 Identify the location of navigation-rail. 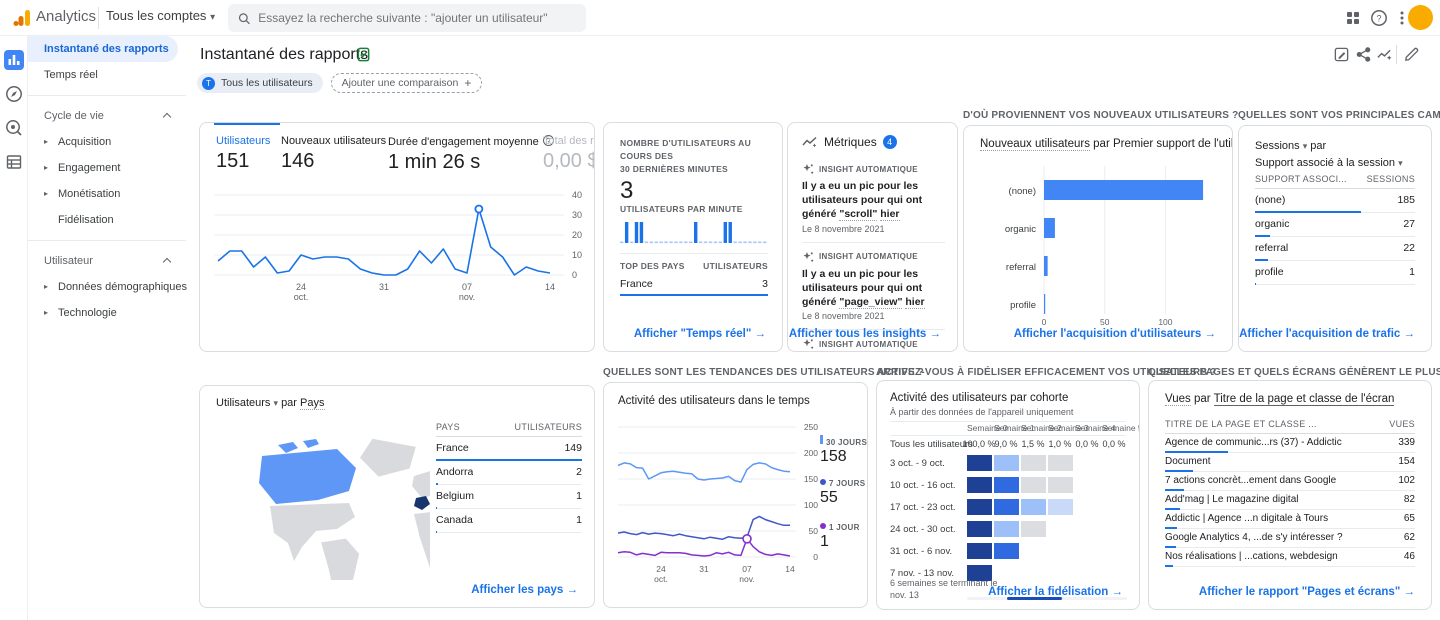
(14, 328).